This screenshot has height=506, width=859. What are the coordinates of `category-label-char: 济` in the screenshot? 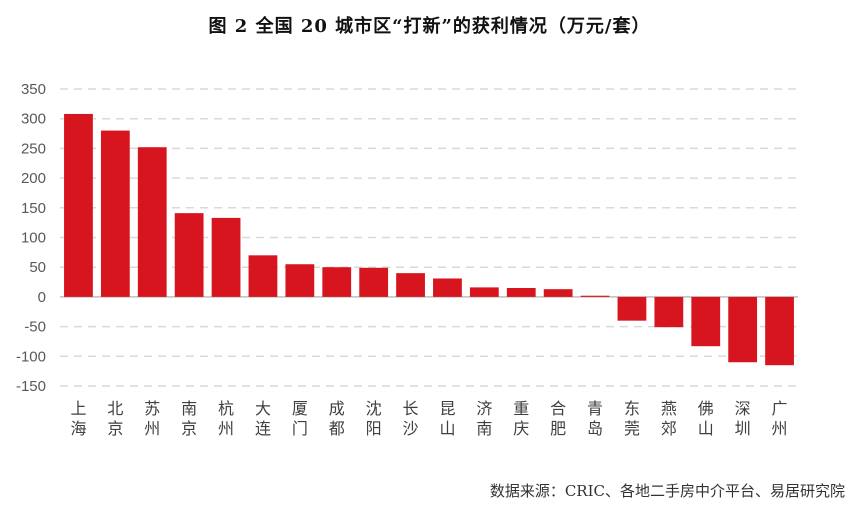 It's located at (484, 408).